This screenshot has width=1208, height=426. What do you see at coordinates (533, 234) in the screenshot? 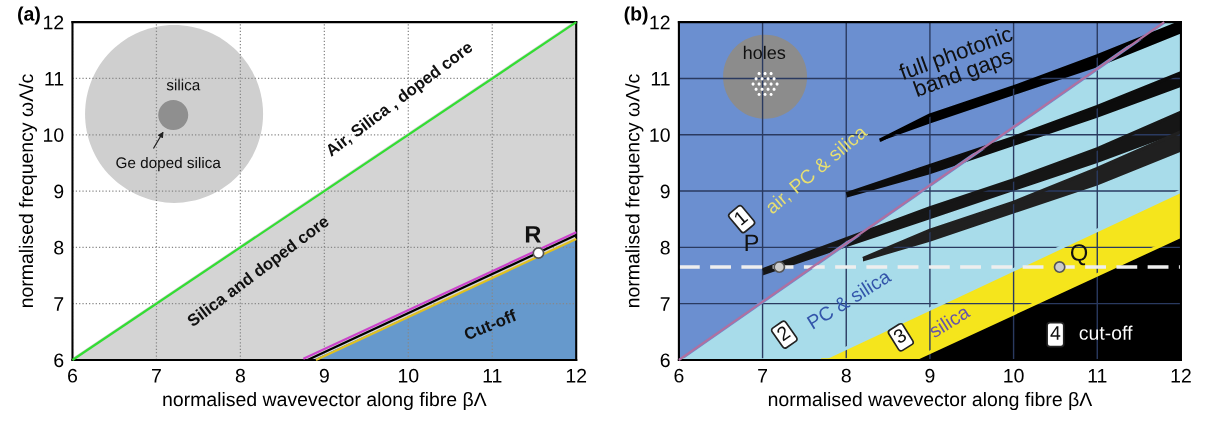
I see `annotation: R` at bounding box center [533, 234].